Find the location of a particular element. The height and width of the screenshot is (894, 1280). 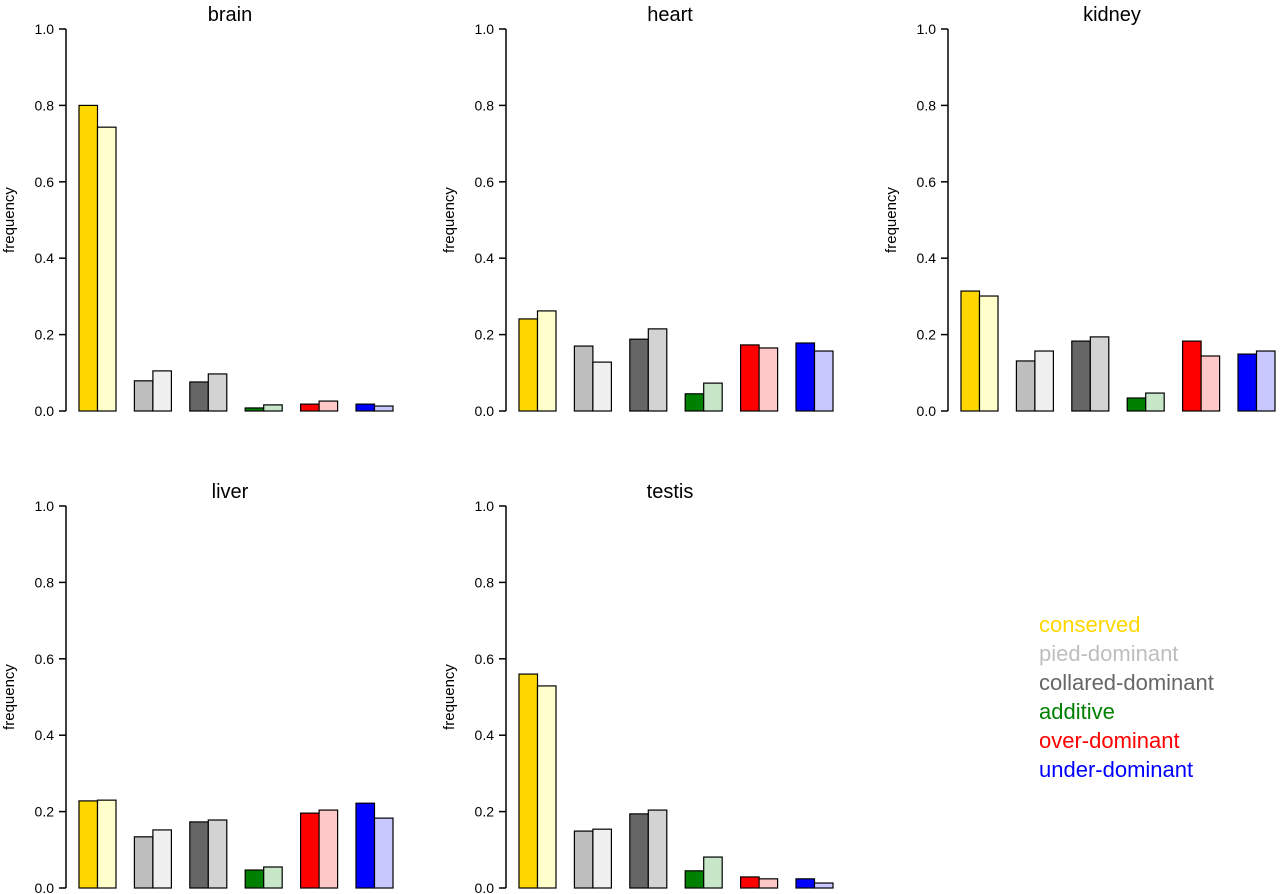

panel-title: kidney is located at coordinates (1112, 15).